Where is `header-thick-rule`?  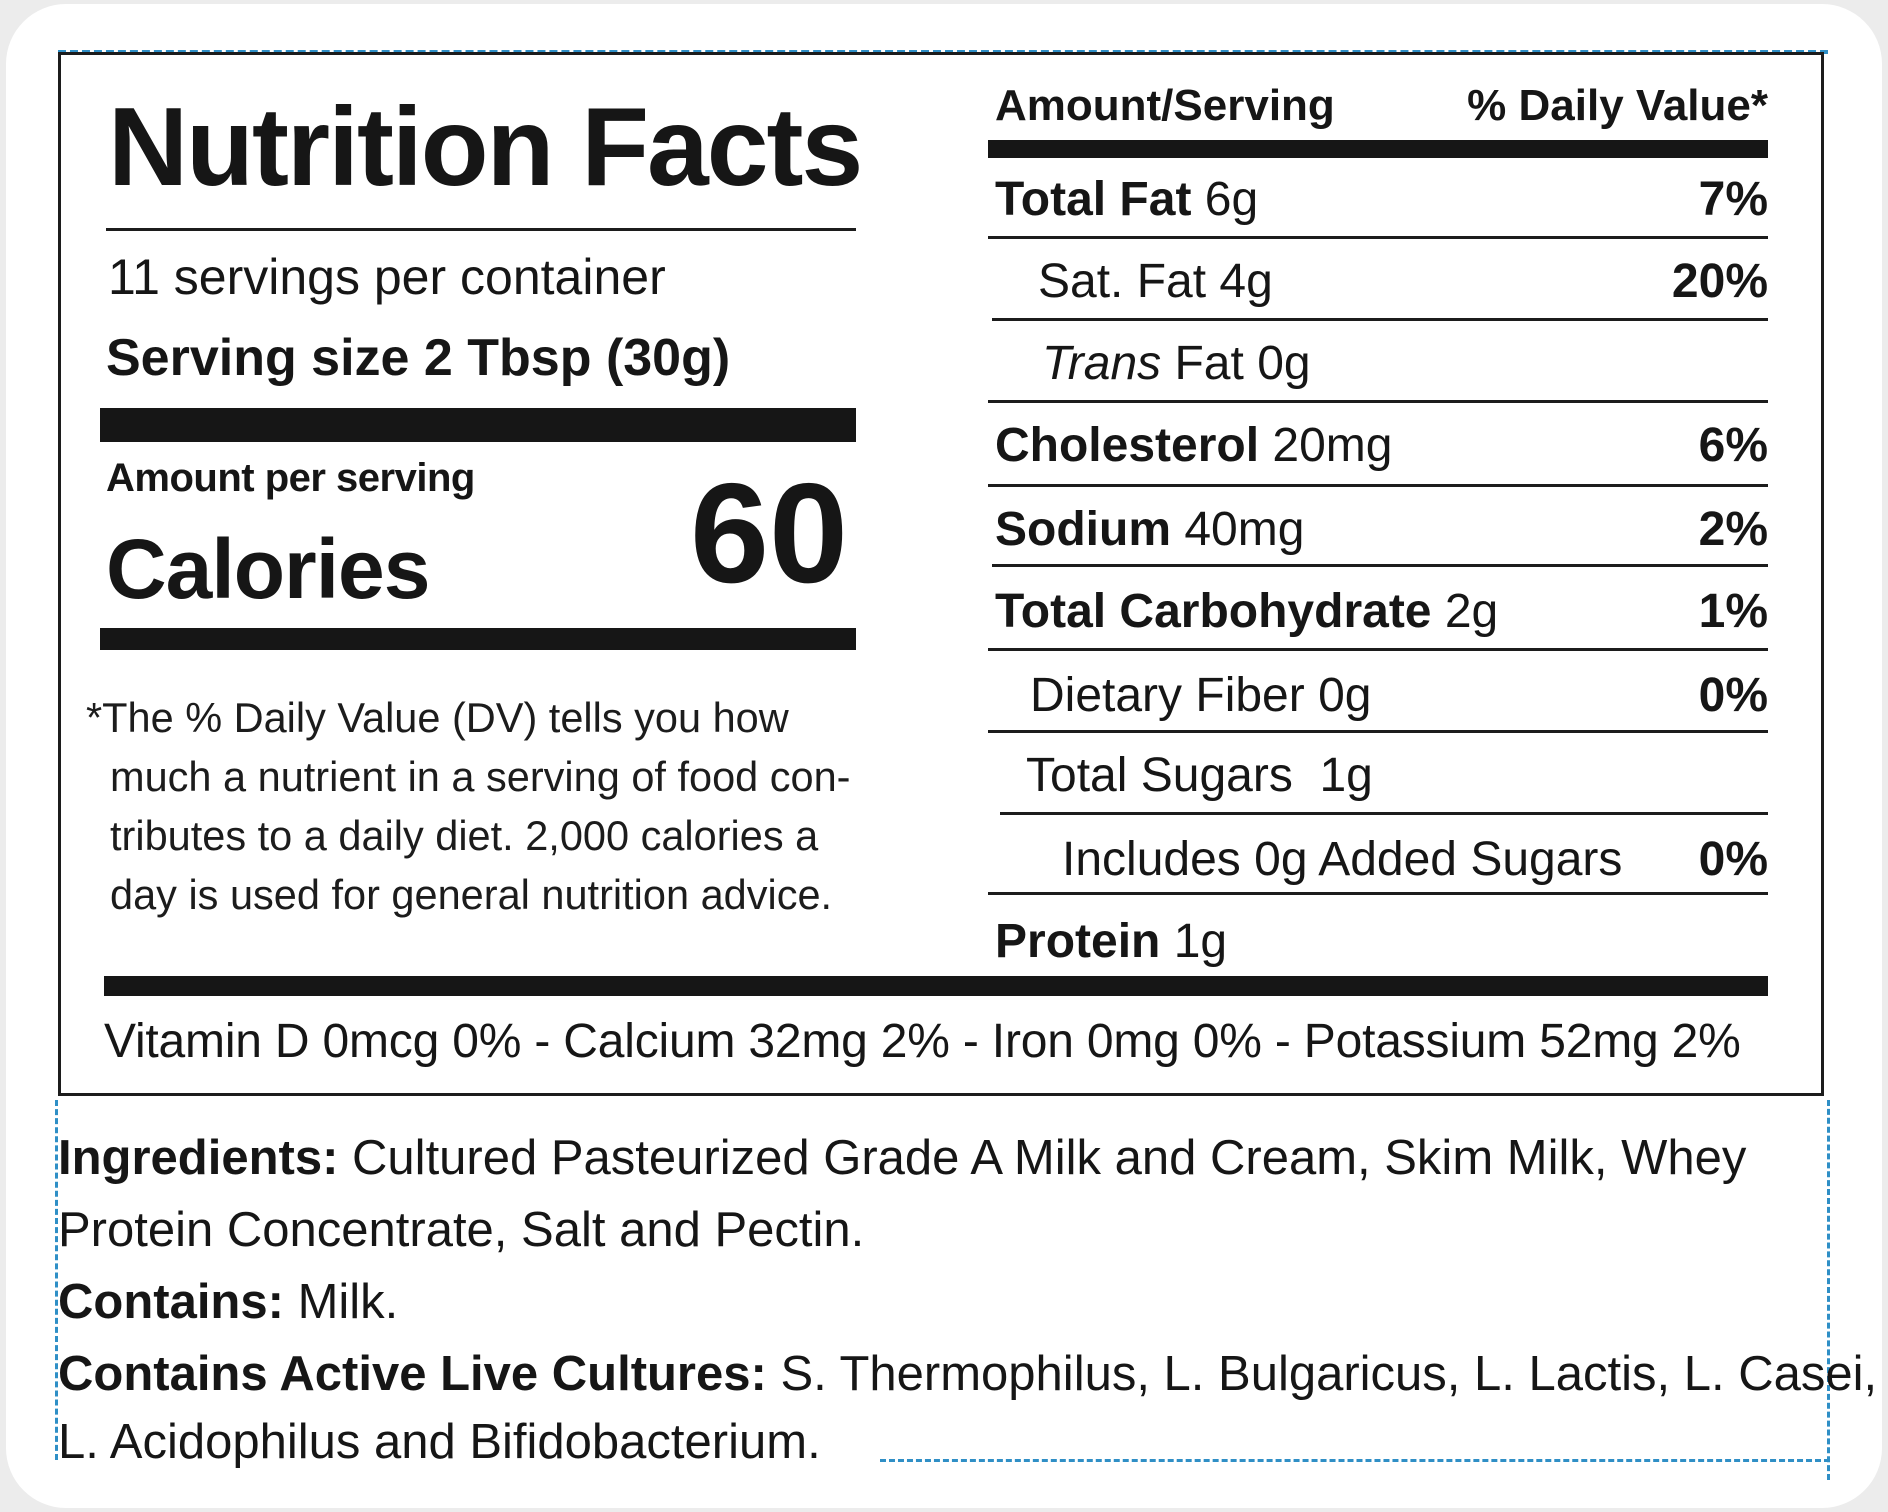
header-thick-rule is located at coordinates (1378, 149).